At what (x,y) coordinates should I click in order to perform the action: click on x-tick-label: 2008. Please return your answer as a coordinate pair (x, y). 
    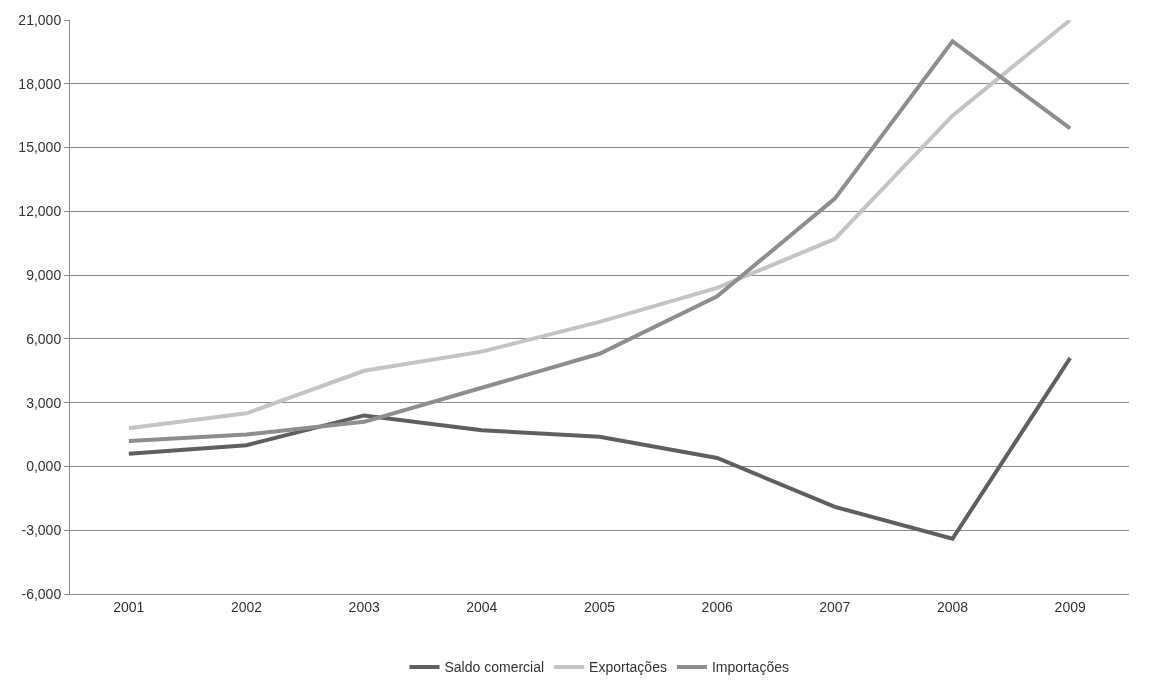
    Looking at the image, I should click on (952, 606).